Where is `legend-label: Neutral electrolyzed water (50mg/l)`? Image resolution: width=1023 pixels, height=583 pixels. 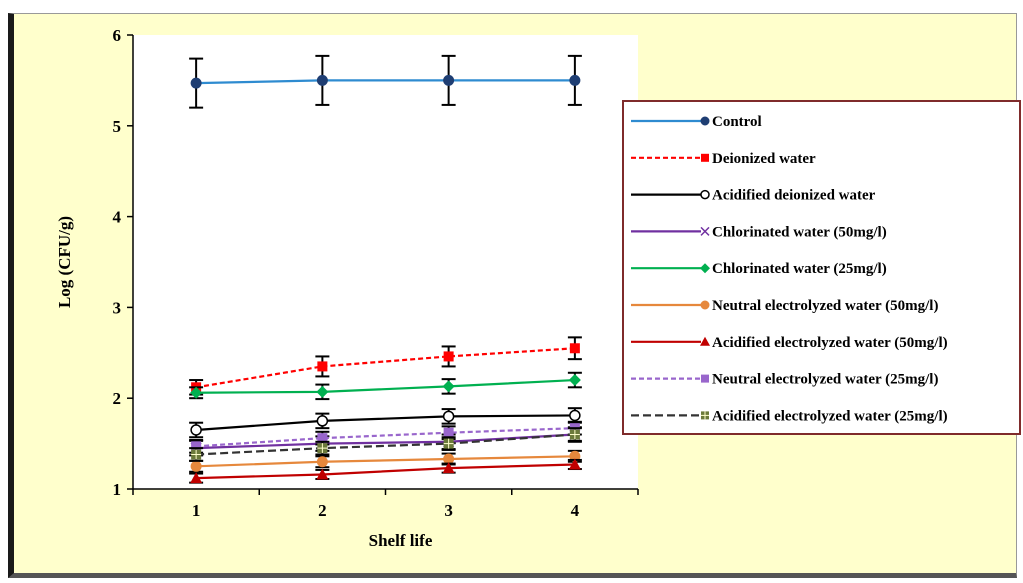
legend-label: Neutral electrolyzed water (50mg/l) is located at coordinates (825, 306).